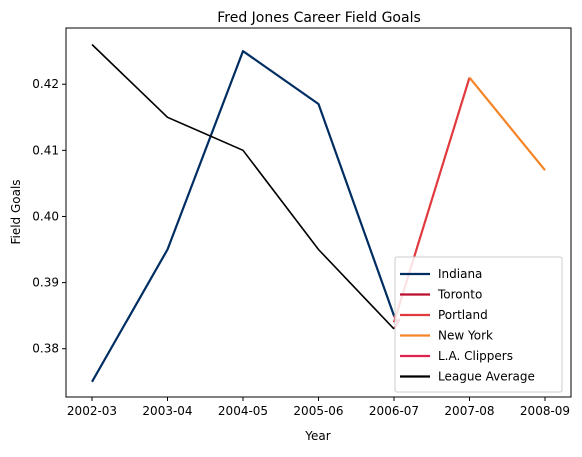  I want to click on legend-label-l-a-clippers: L.A. Clippers, so click(475, 356).